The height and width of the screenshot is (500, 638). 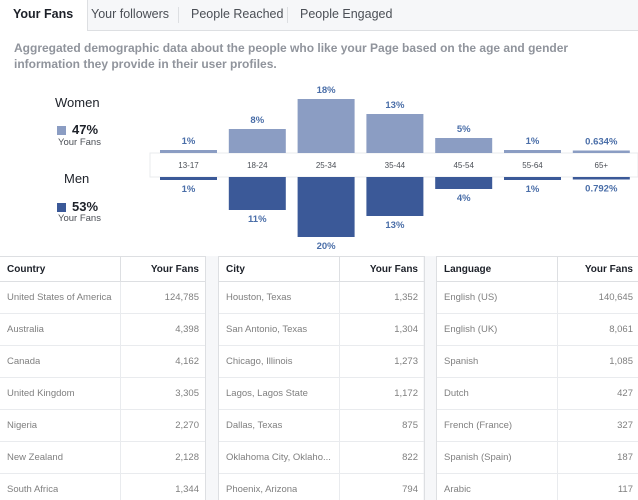 What do you see at coordinates (537, 487) in the screenshot?
I see `table-row: Arabic 117` at bounding box center [537, 487].